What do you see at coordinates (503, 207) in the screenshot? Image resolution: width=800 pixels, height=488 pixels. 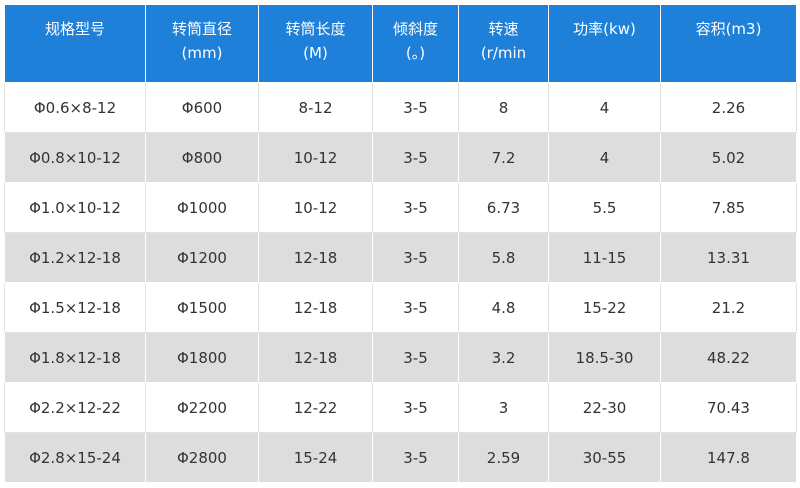 I see `table-cell: 6.73` at bounding box center [503, 207].